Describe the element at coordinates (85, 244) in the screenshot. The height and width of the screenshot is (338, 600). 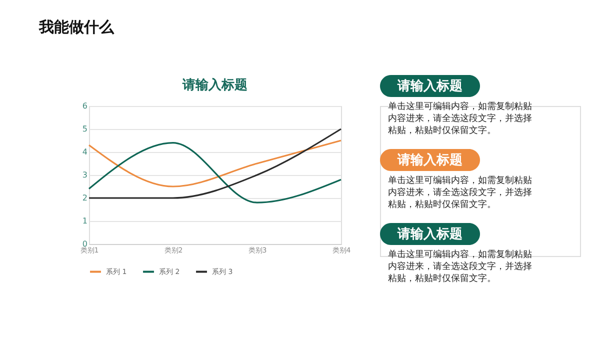
I see `y-tick-label: 0` at that location.